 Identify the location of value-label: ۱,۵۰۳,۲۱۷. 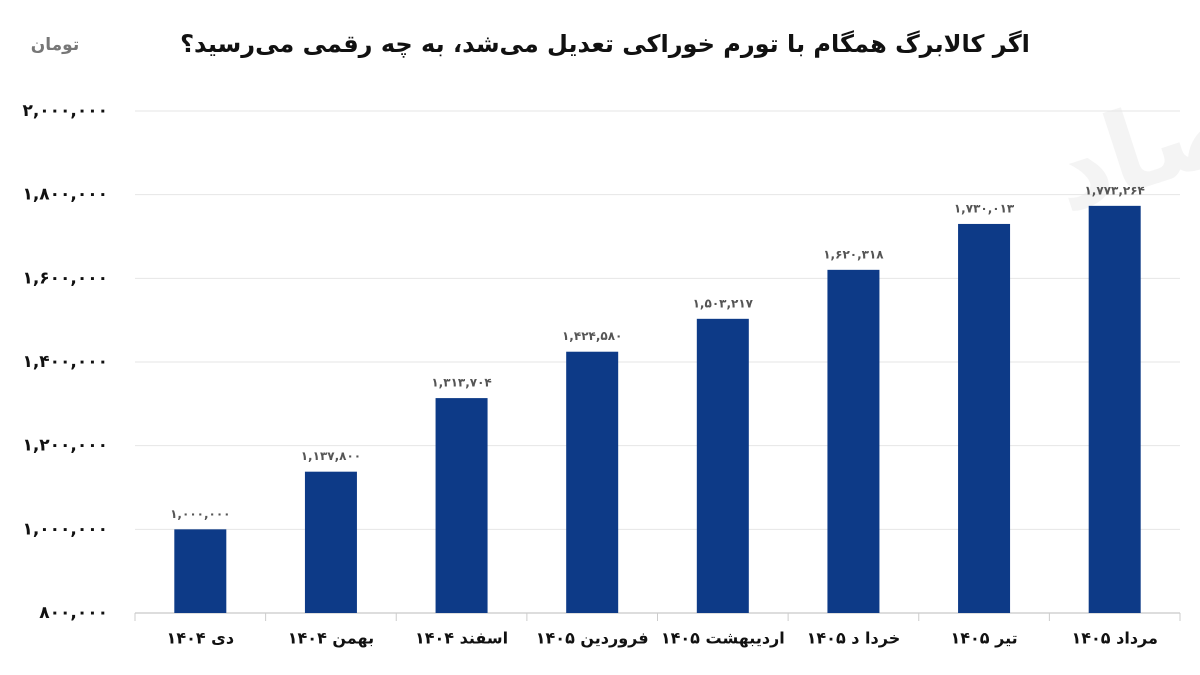
(723, 303).